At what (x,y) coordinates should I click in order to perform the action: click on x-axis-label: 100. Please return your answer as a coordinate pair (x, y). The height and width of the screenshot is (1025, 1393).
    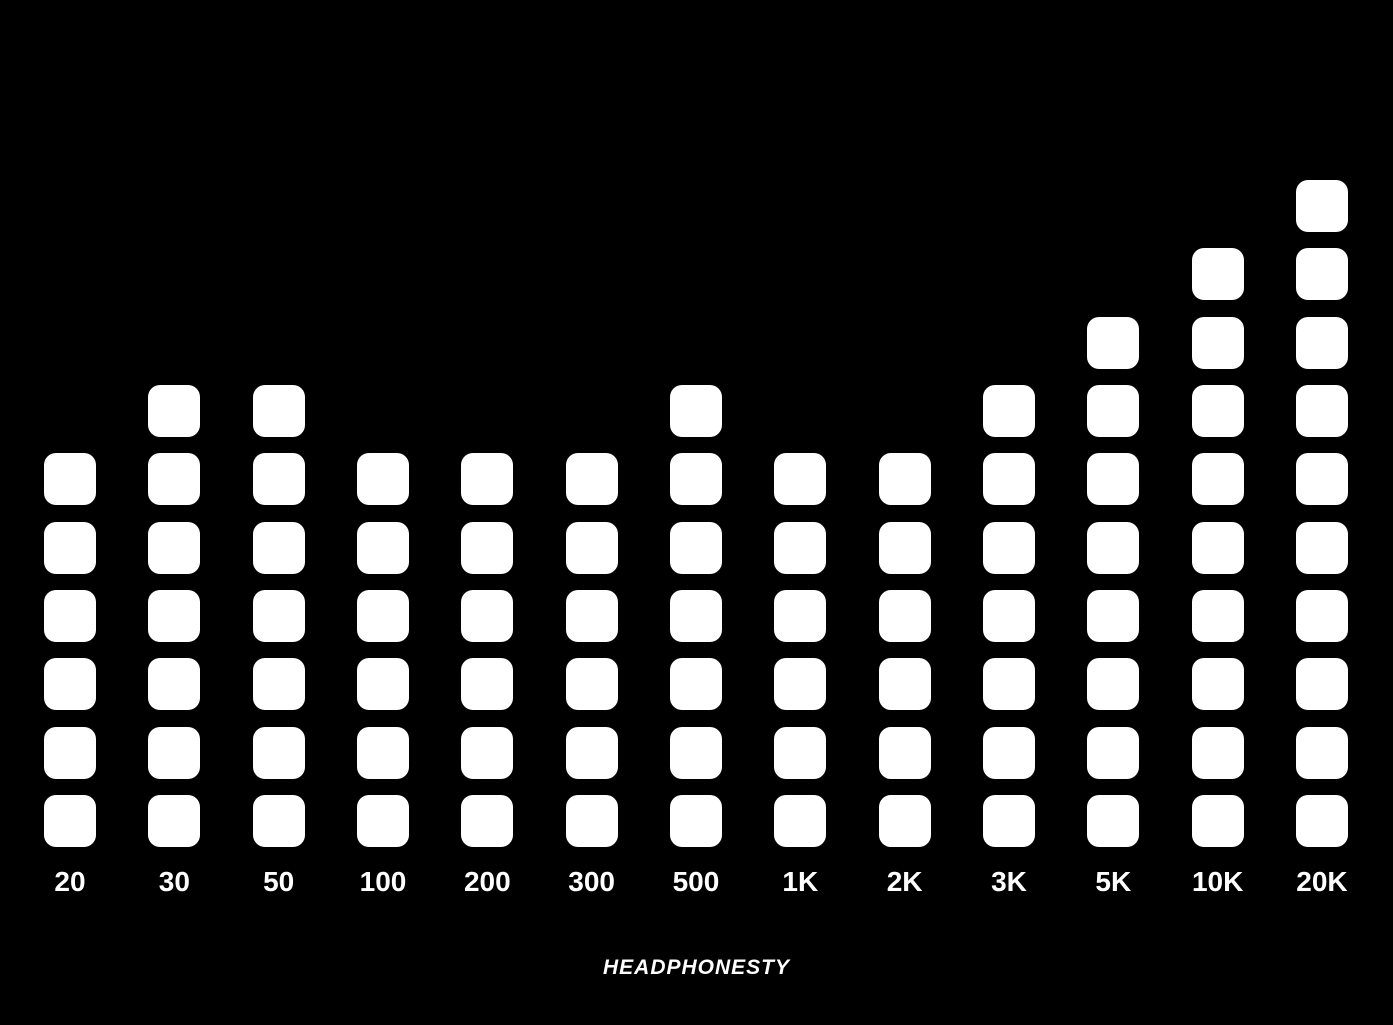
    Looking at the image, I should click on (383, 881).